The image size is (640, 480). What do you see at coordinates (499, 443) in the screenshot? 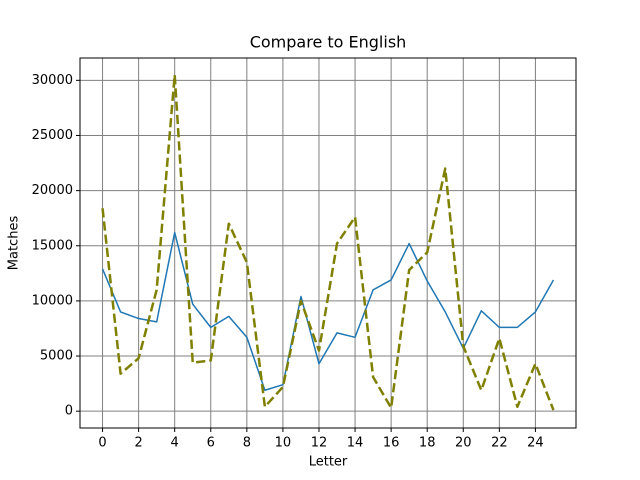
I see `x-tick-label: 22` at bounding box center [499, 443].